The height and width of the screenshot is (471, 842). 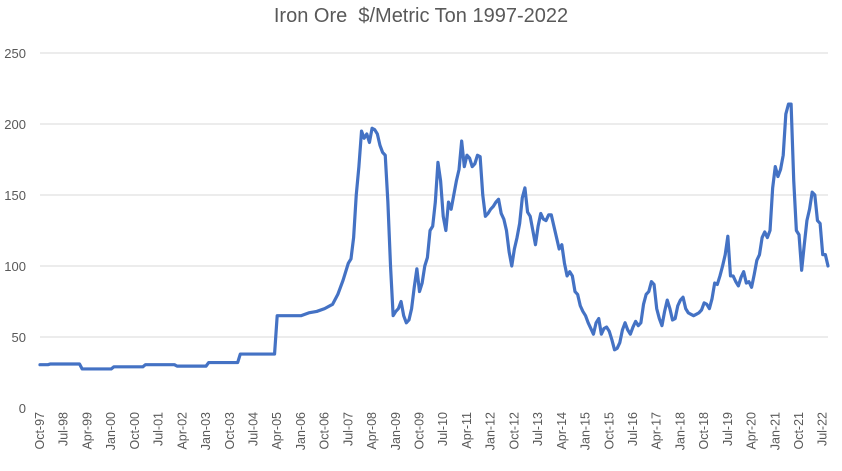 I want to click on y-tick-label: 200, so click(x=15, y=124).